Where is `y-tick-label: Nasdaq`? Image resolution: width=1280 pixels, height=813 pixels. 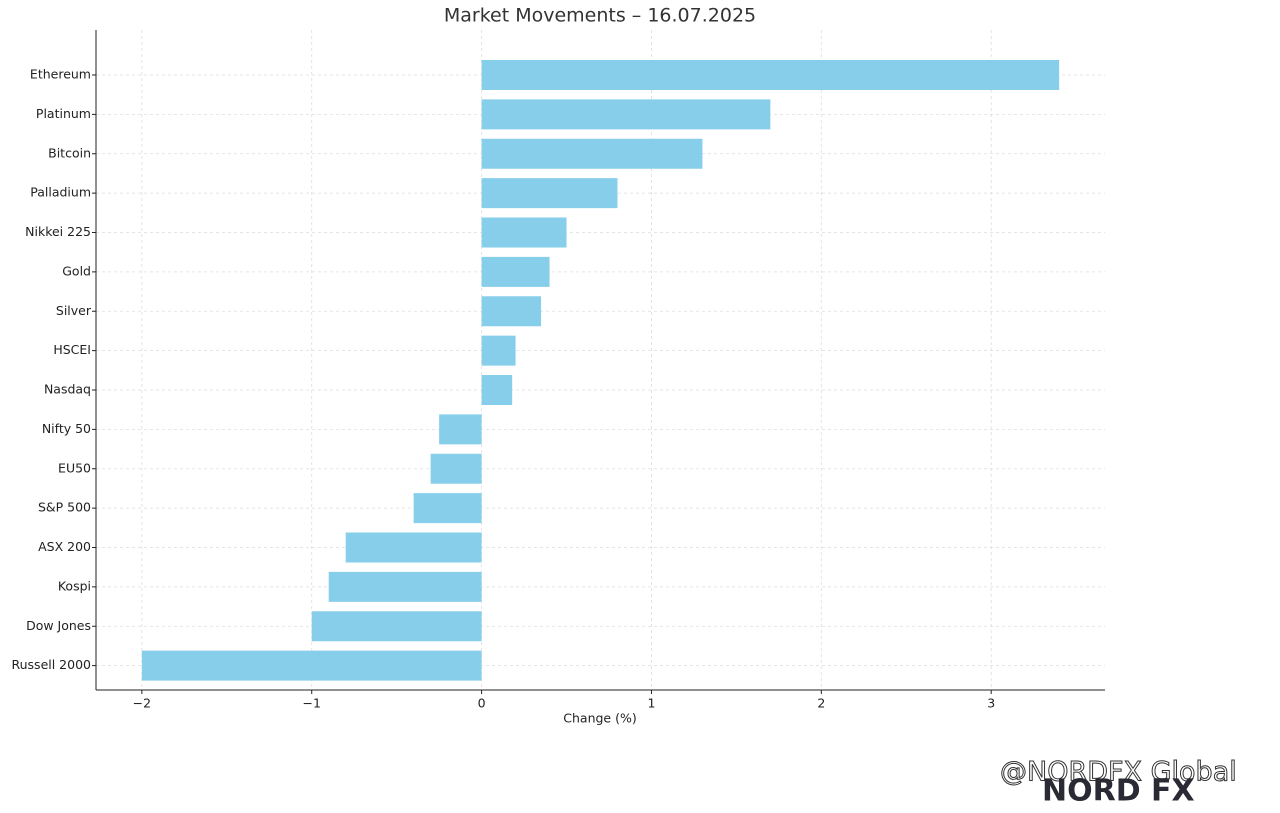 y-tick-label: Nasdaq is located at coordinates (67, 389).